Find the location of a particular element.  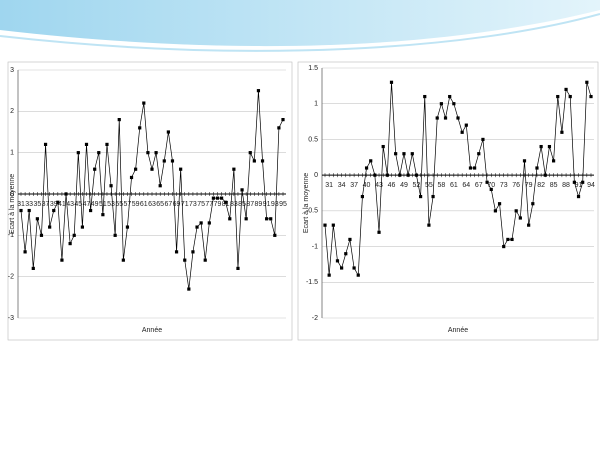

y-axis-title: Ecart à la moyenne is located at coordinates (12, 204).